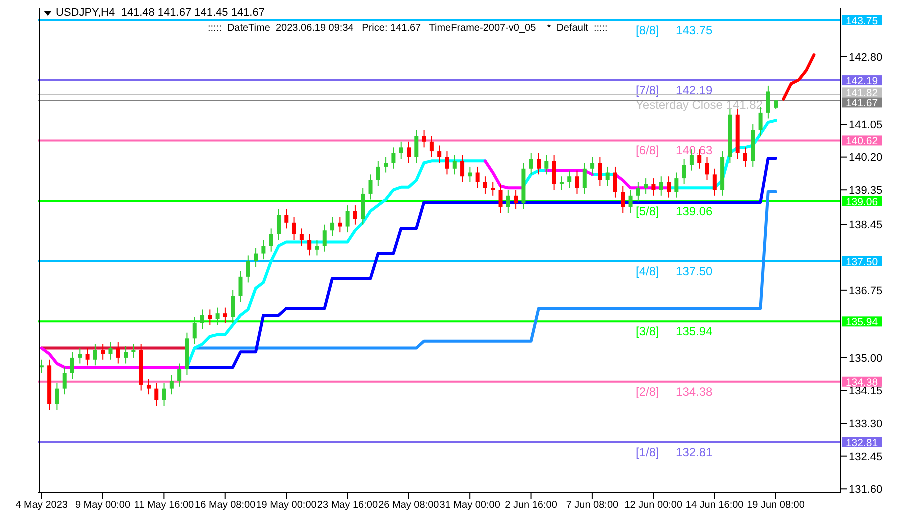 This screenshot has width=911, height=515. What do you see at coordinates (409, 506) in the screenshot?
I see `x-tick-label: 26 May 08:00` at bounding box center [409, 506].